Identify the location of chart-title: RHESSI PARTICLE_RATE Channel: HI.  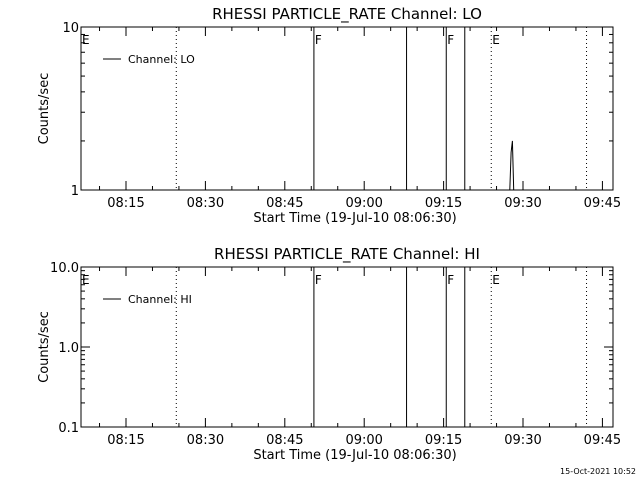
(347, 254).